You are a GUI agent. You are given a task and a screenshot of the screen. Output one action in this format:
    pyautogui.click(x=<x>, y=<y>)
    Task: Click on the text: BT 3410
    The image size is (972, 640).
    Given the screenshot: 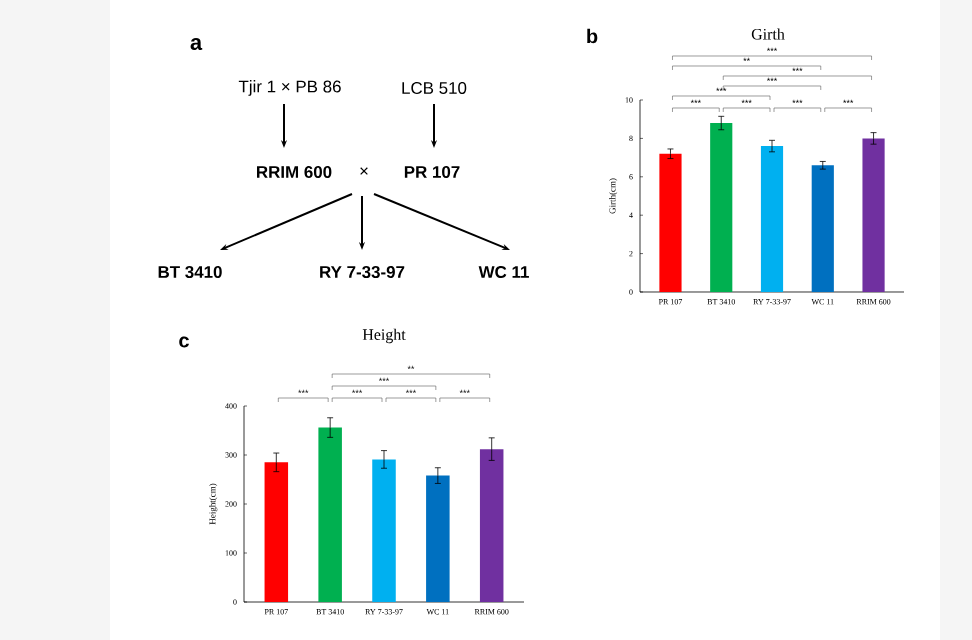 What is the action you would take?
    pyautogui.click(x=190, y=272)
    